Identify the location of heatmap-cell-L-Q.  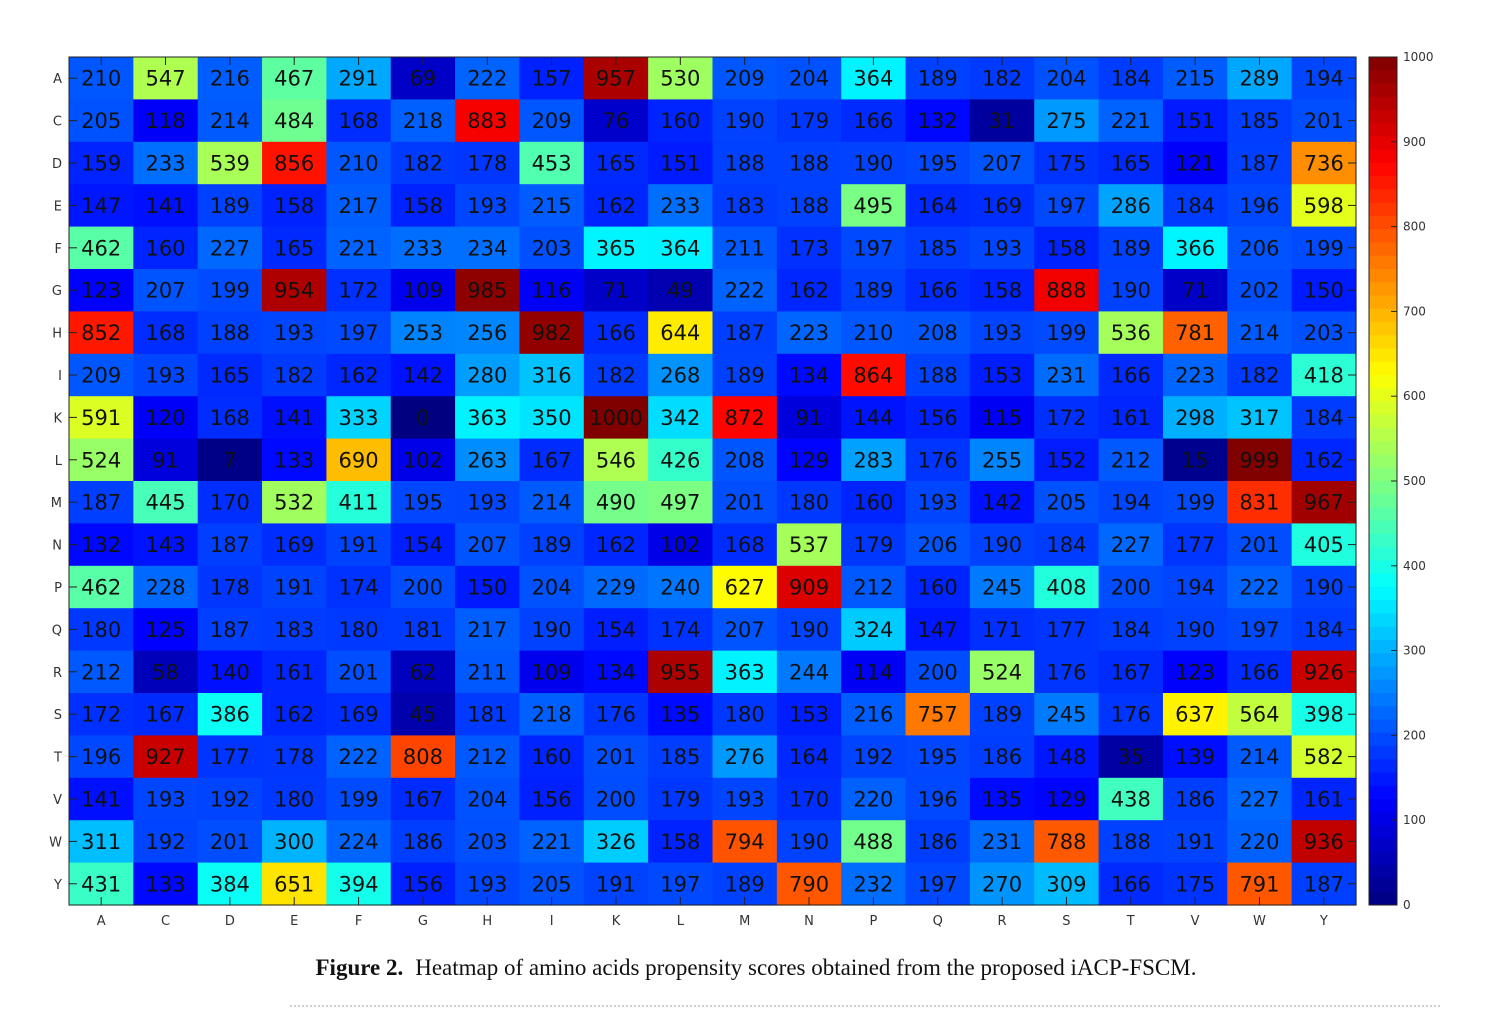
(938, 460).